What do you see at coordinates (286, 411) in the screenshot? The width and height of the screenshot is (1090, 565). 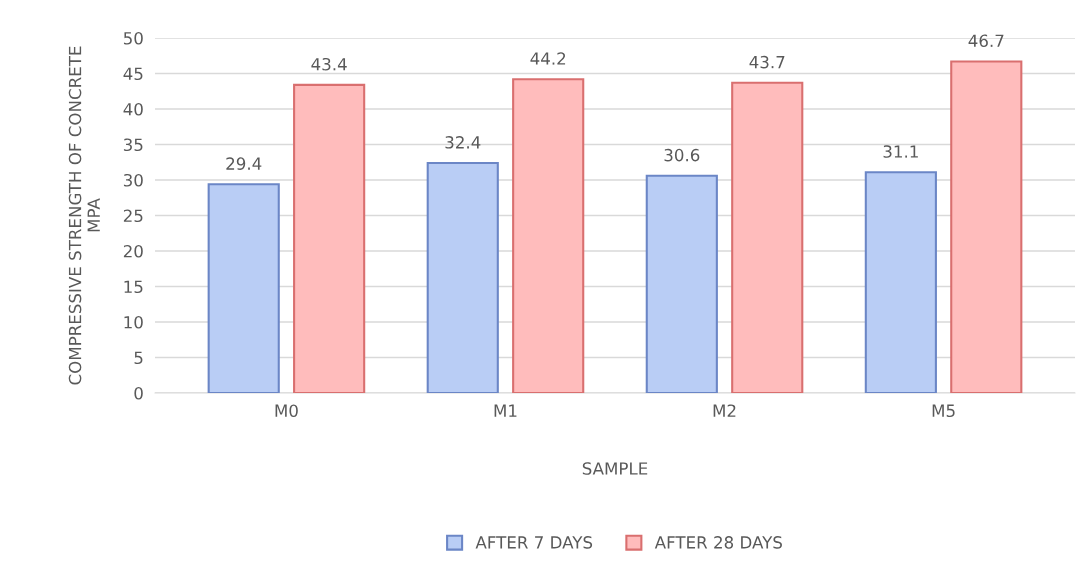 I see `x-tick-label: M0` at bounding box center [286, 411].